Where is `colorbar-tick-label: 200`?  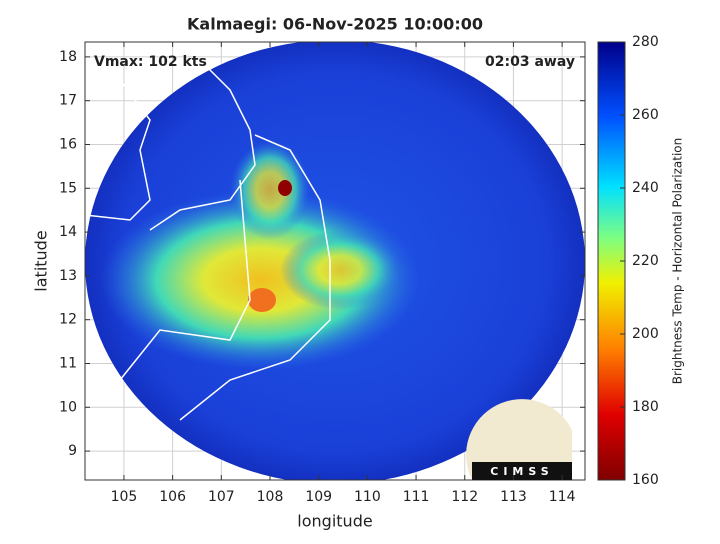 colorbar-tick-label: 200 is located at coordinates (645, 334).